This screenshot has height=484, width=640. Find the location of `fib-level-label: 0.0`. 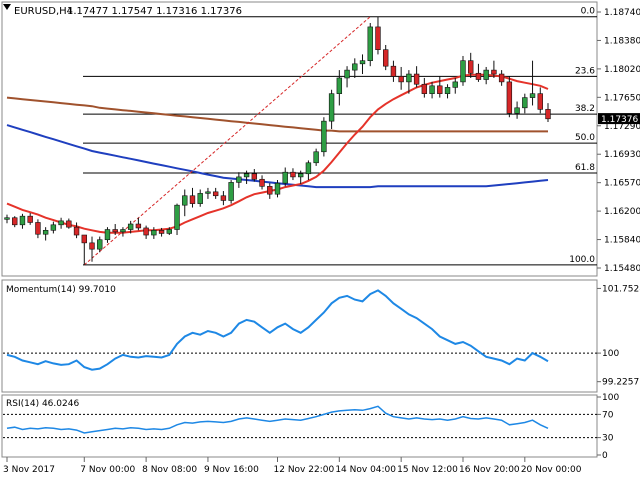

fib-level-label: 0.0 is located at coordinates (588, 12).